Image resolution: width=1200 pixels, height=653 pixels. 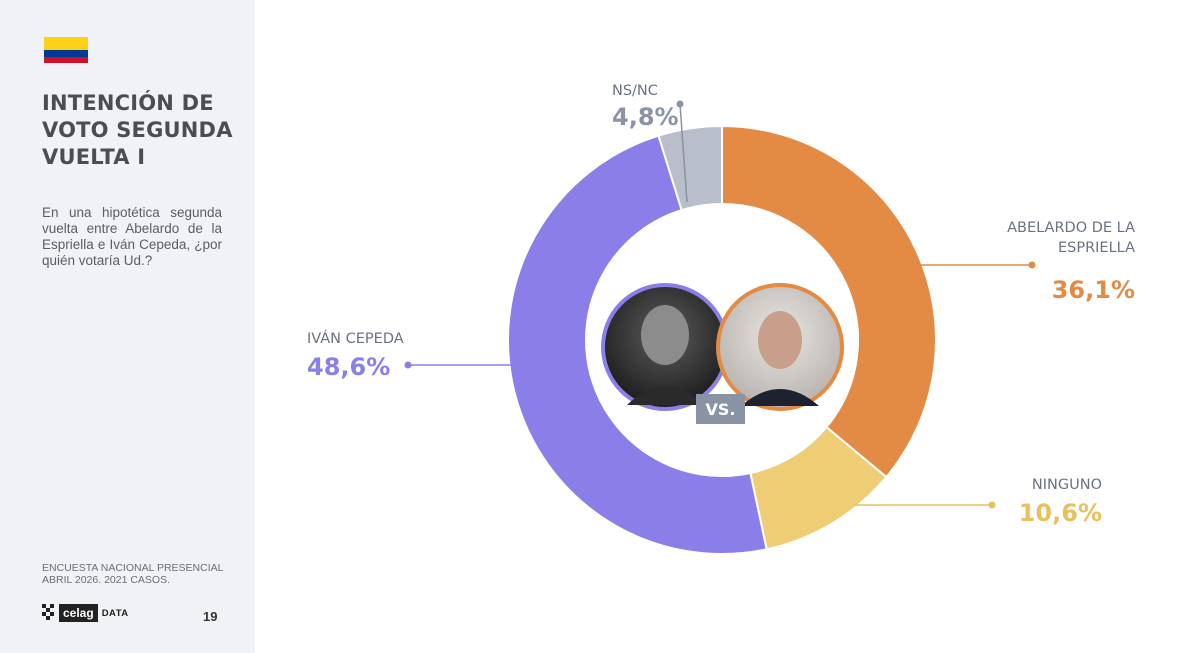 What do you see at coordinates (78, 613) in the screenshot?
I see `logo-wordmark: celag` at bounding box center [78, 613].